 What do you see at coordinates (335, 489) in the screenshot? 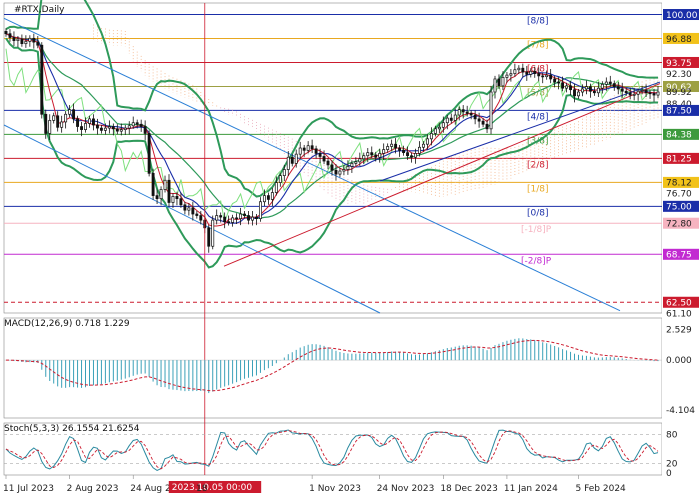
I see `x-tick-label: 1 Nov 2023` at bounding box center [335, 489].